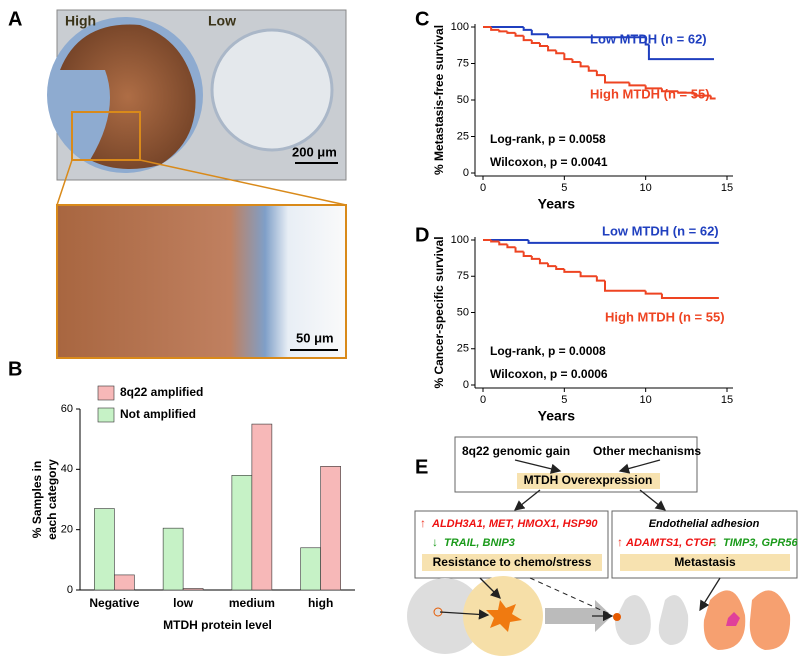  What do you see at coordinates (445, 616) in the screenshot?
I see `cell-niche` at bounding box center [445, 616].